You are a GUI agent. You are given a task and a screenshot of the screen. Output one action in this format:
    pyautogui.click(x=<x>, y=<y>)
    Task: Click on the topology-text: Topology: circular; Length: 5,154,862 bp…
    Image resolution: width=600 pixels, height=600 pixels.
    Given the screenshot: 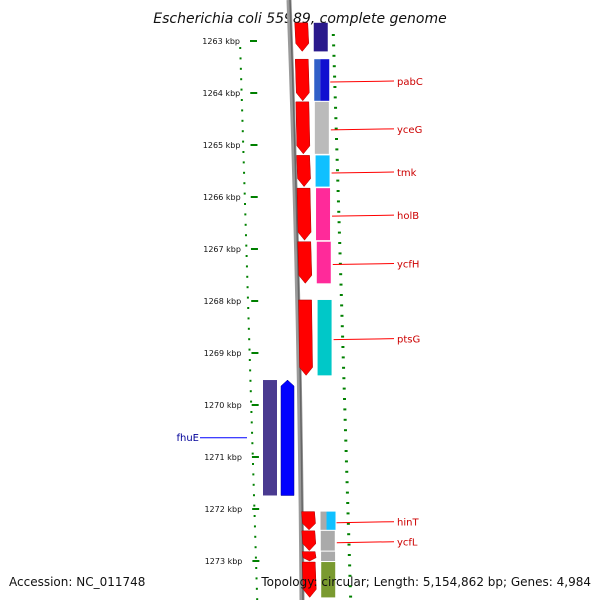 What is the action you would take?
    pyautogui.click(x=425, y=582)
    